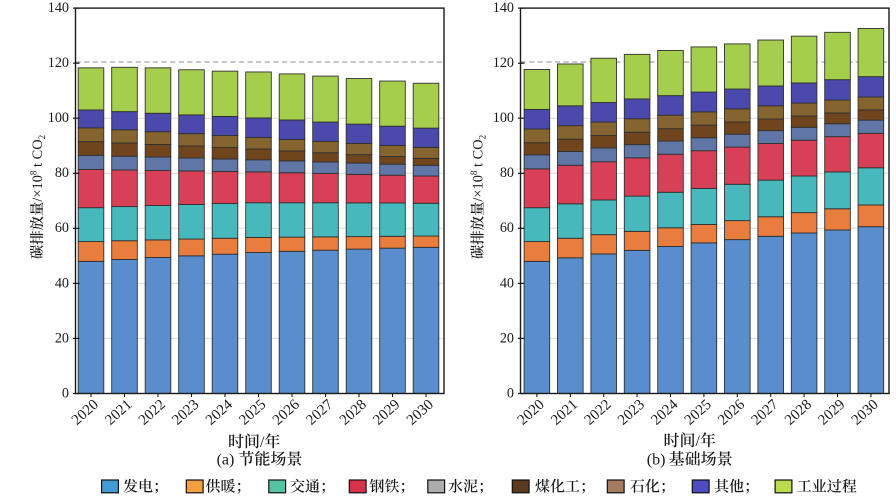  What do you see at coordinates (226, 460) in the screenshot?
I see `svg-text: (a)` at bounding box center [226, 460].